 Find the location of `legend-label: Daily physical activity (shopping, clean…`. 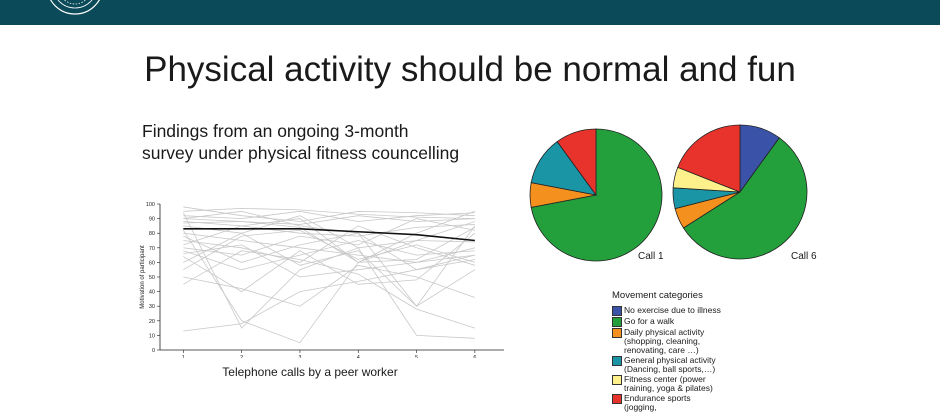

legend-label: Daily physical activity (shopping, clean… is located at coordinates (664, 341).